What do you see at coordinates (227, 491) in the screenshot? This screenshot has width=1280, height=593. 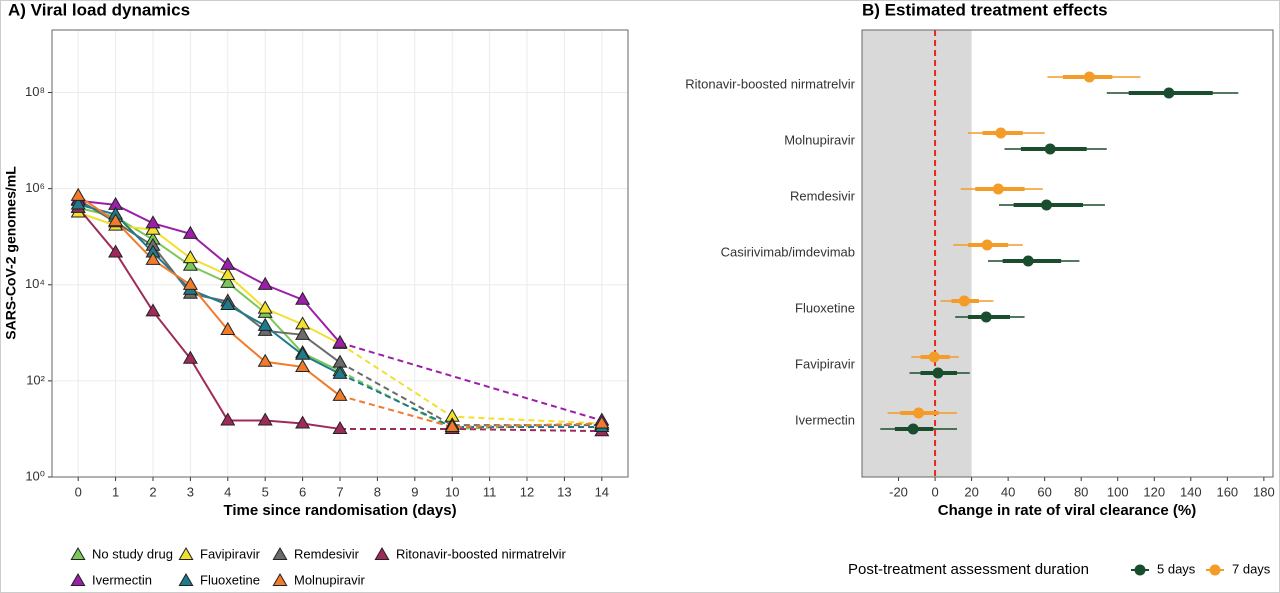 I see `x-tick-label: 4` at bounding box center [227, 491].